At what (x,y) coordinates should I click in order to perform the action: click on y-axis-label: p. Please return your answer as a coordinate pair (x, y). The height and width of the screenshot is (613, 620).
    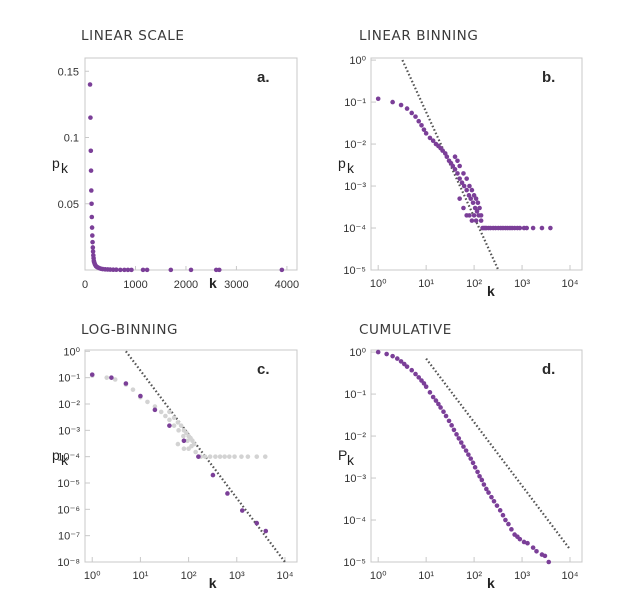
    Looking at the image, I should click on (56, 163).